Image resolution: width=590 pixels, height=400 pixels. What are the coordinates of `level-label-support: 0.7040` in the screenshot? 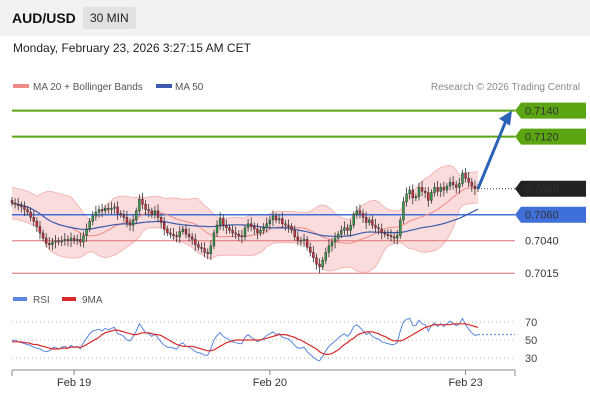 It's located at (542, 242).